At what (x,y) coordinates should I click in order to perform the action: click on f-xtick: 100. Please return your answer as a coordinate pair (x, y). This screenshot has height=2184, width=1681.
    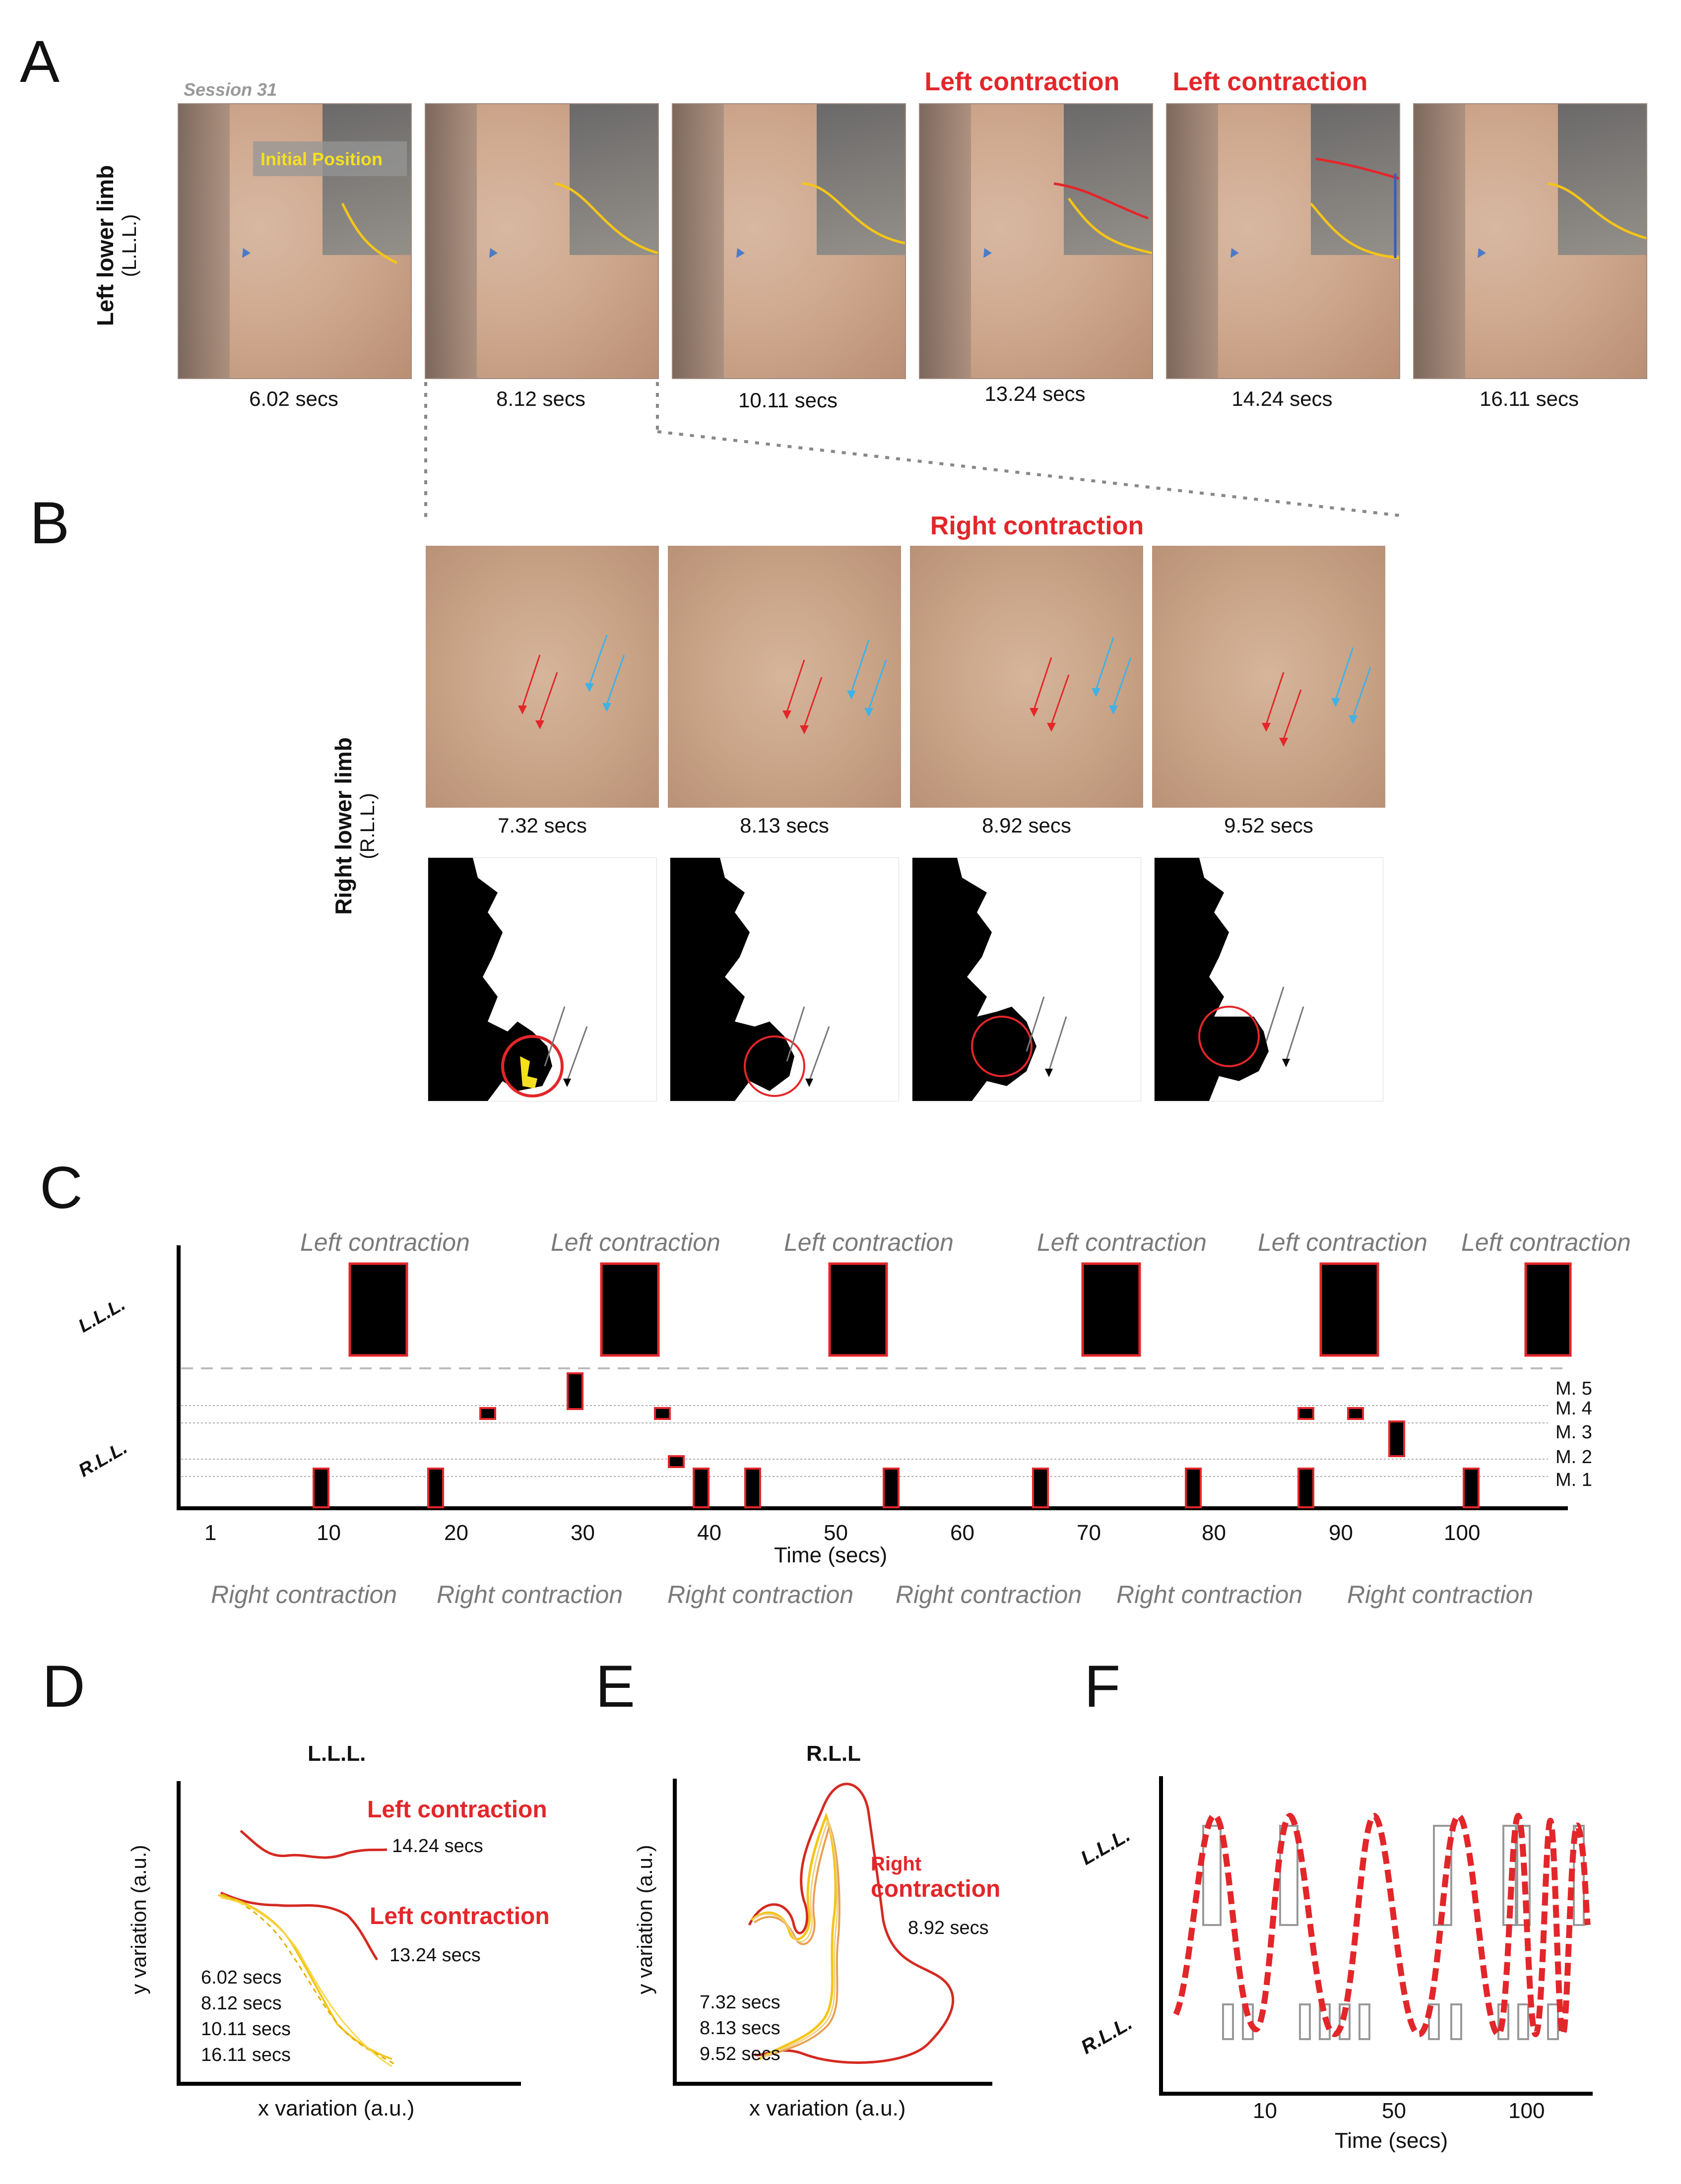
    Looking at the image, I should click on (1526, 2111).